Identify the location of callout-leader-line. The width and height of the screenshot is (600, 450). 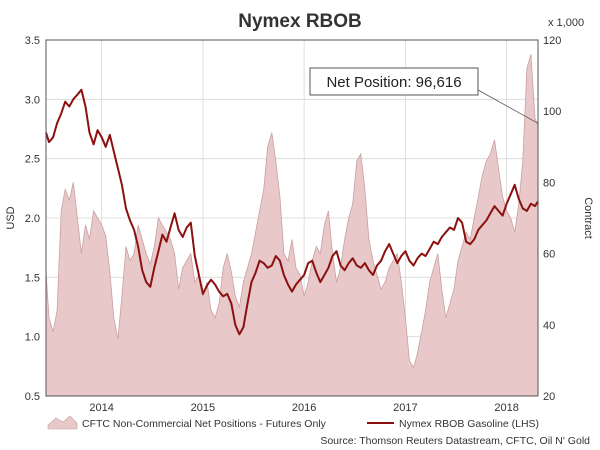
(508, 106).